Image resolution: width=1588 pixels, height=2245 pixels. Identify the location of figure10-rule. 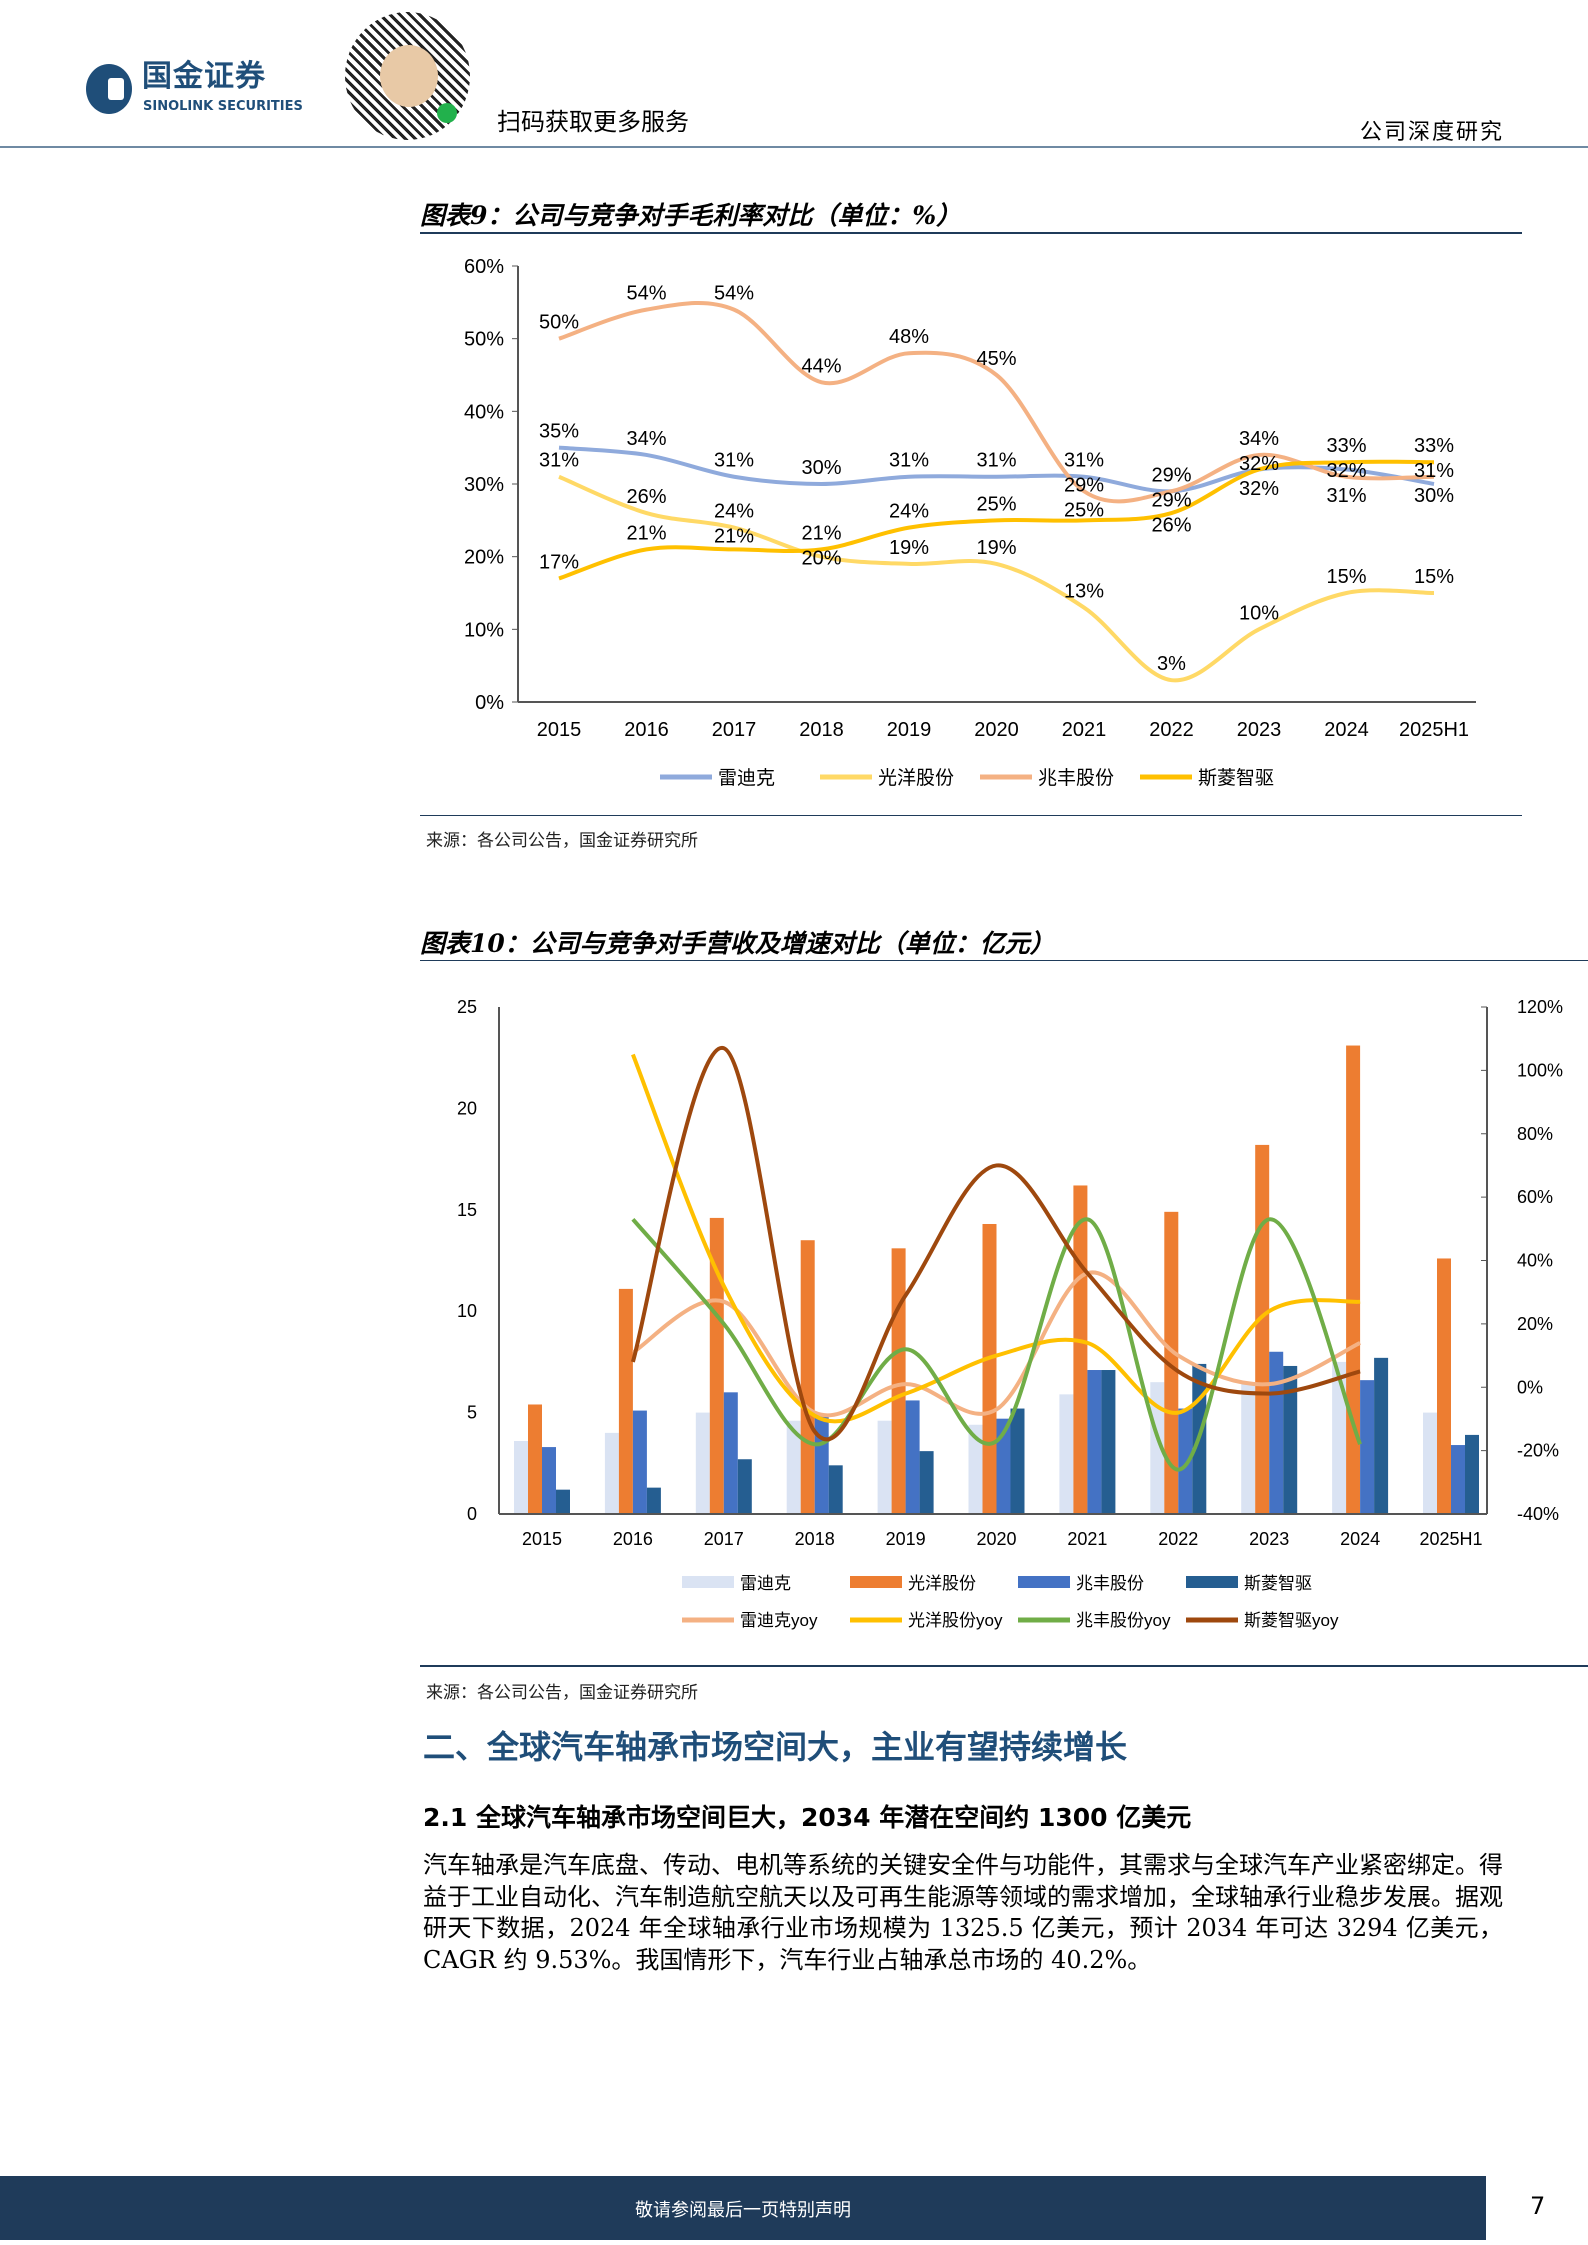
(1004, 960).